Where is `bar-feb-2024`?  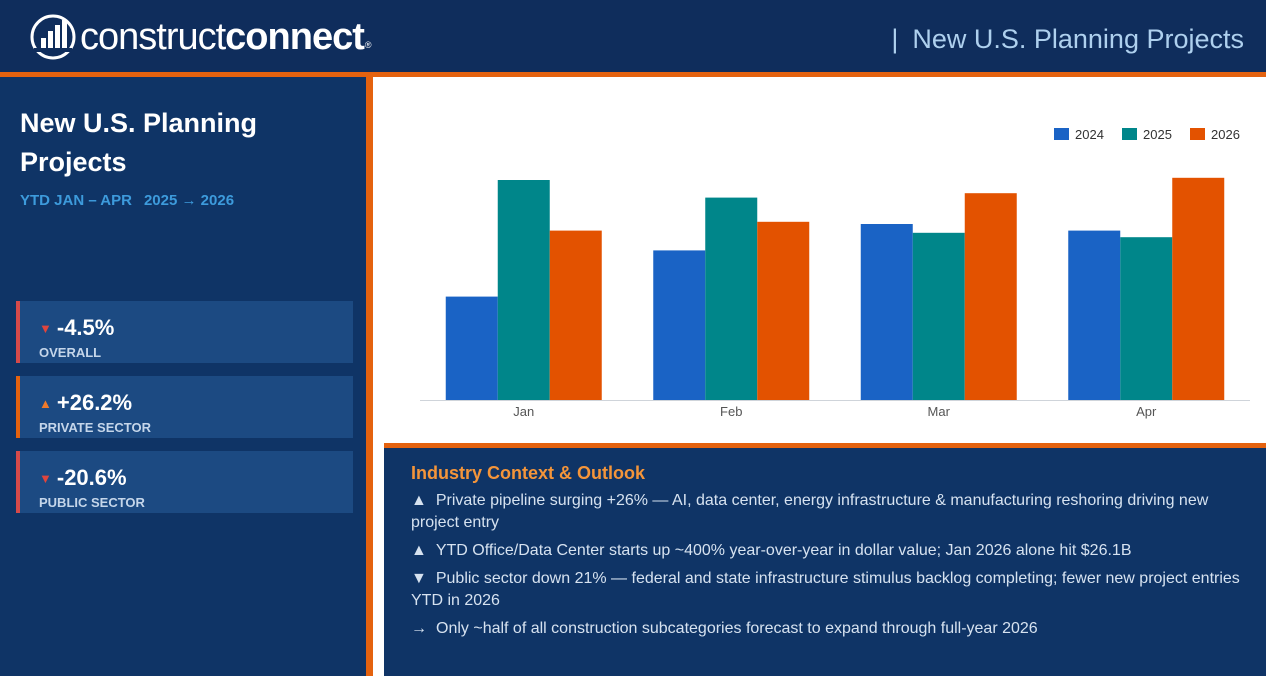
bar-feb-2024 is located at coordinates (679, 325).